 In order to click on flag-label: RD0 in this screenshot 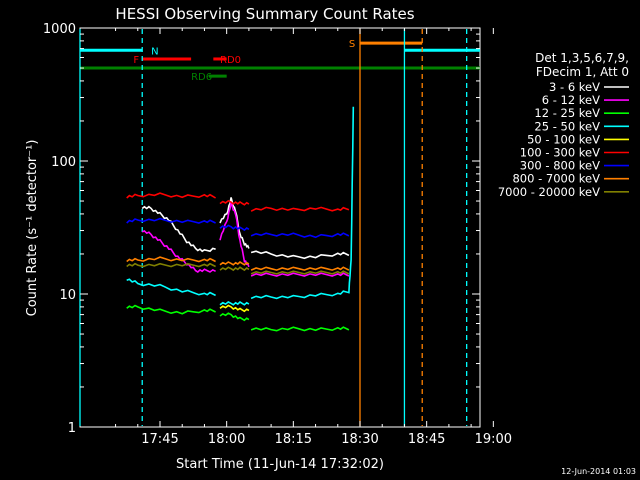, I will do `click(230, 60)`.